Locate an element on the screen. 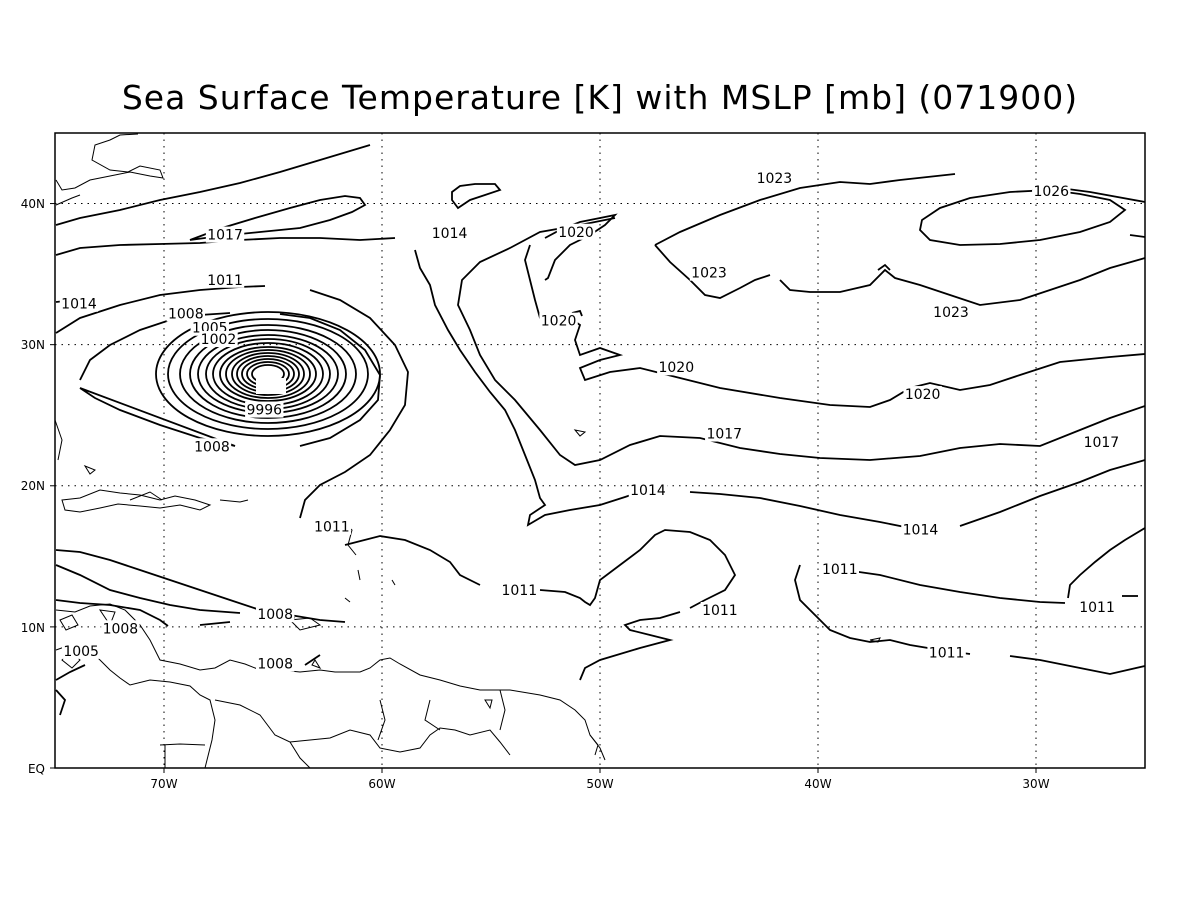 The height and width of the screenshot is (900, 1200). lon-tick-label: 30W is located at coordinates (1035, 784).